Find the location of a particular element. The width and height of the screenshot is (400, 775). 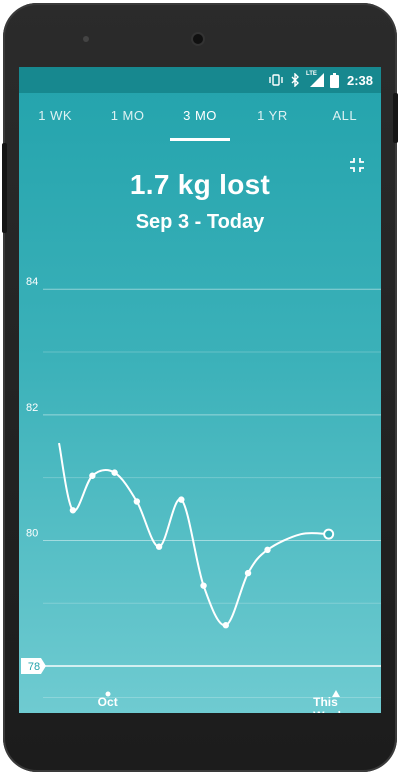

tab-all: ALL is located at coordinates (345, 121).